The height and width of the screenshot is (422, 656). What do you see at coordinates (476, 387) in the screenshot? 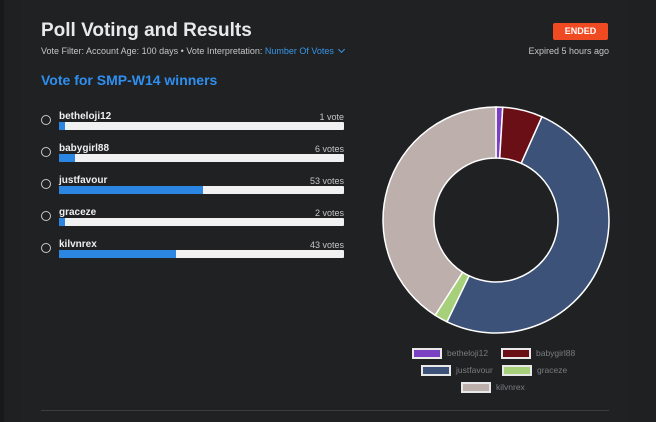
I see `legend-swatch-kilvnrex` at bounding box center [476, 387].